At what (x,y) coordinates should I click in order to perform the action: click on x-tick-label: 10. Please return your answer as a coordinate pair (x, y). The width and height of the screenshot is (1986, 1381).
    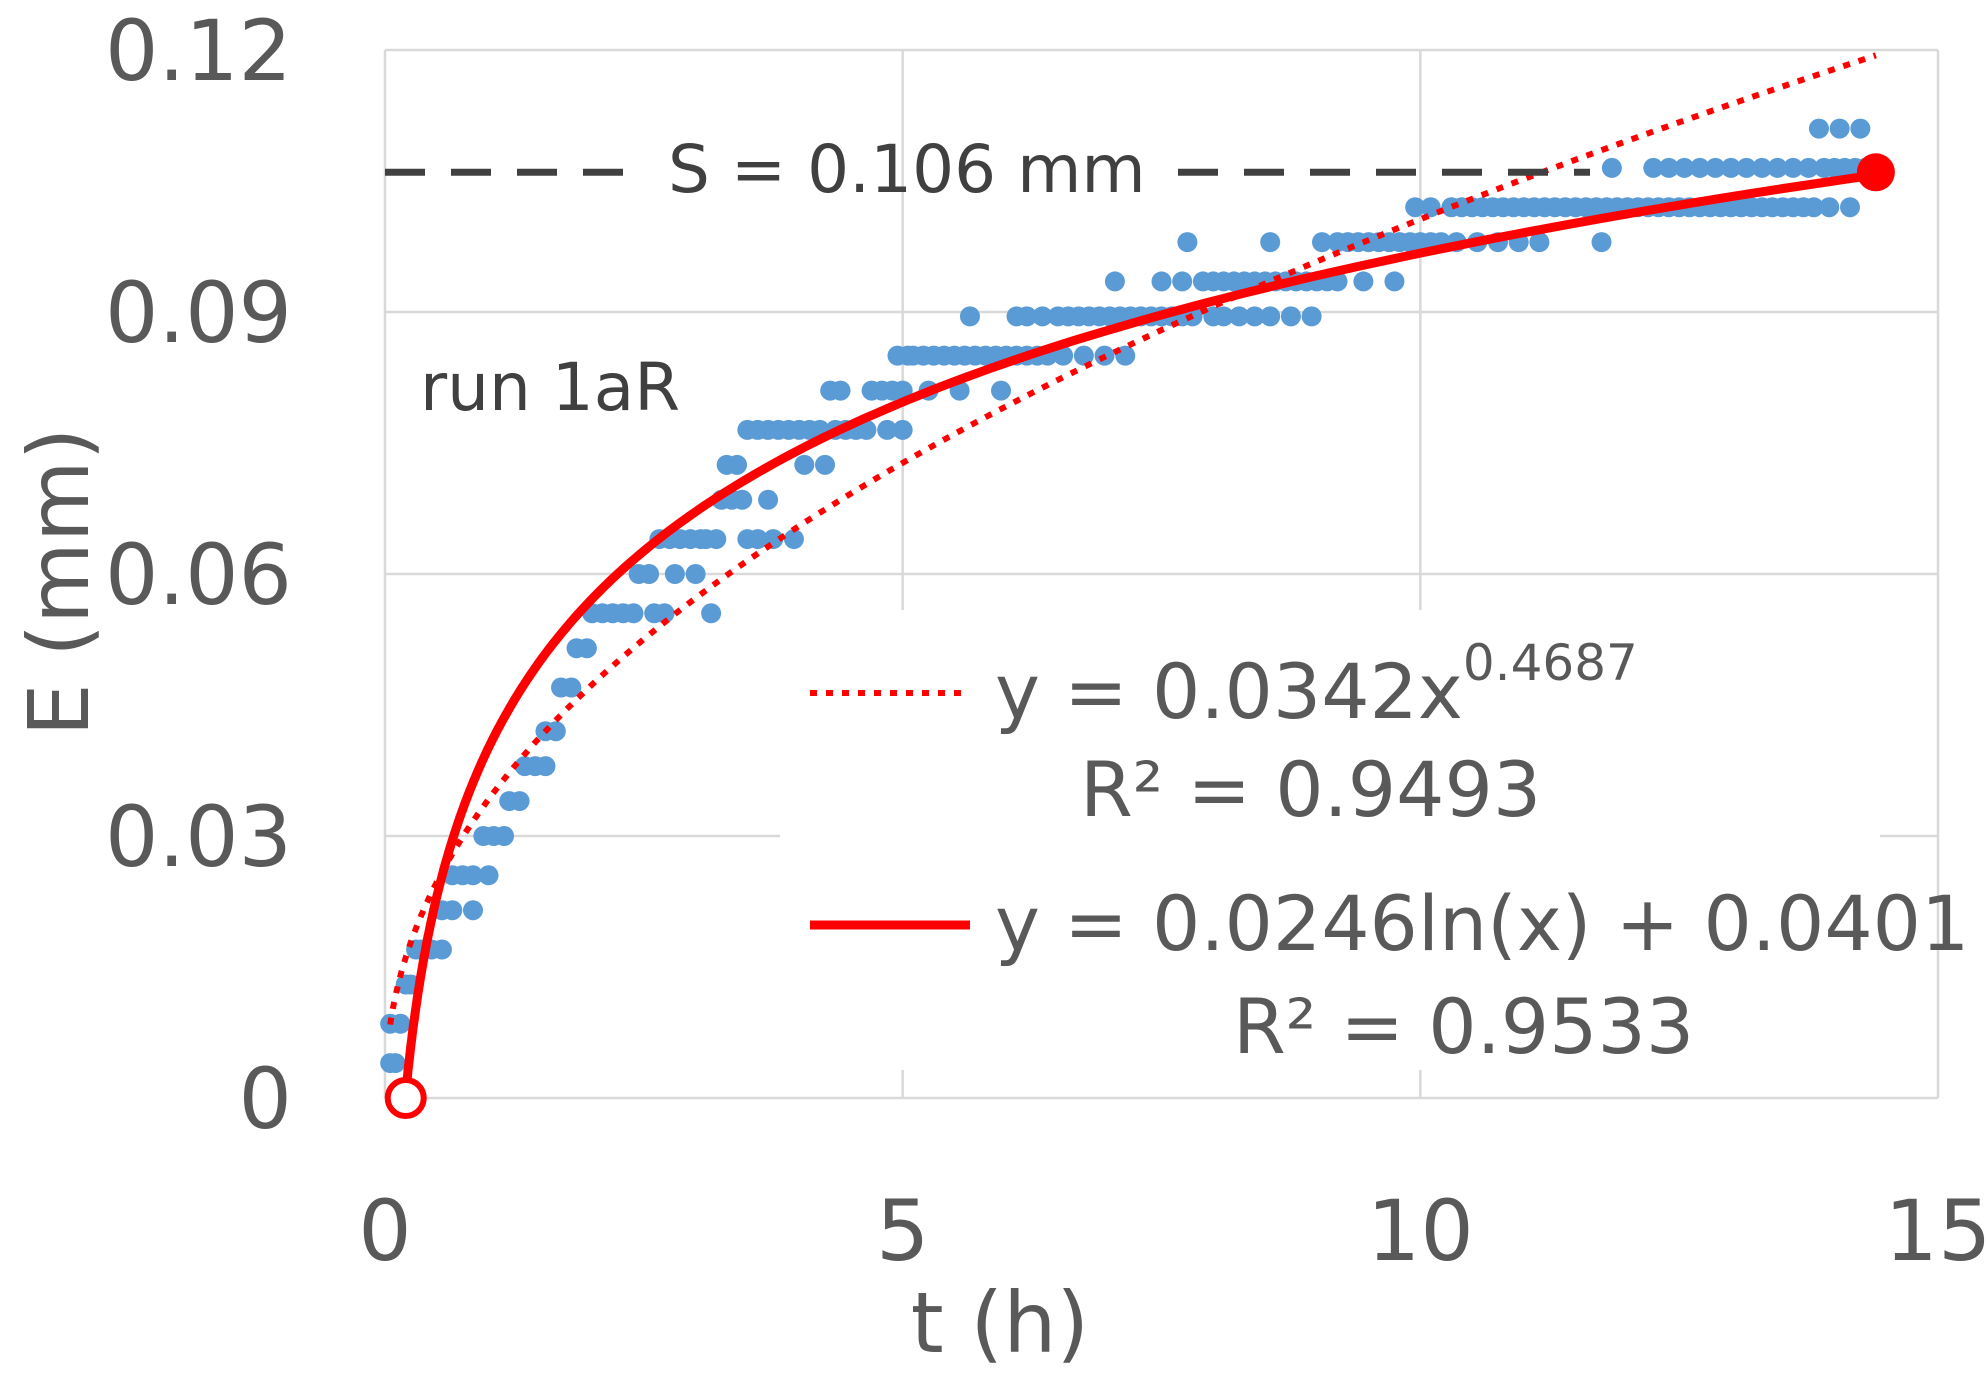
    Looking at the image, I should click on (1420, 1231).